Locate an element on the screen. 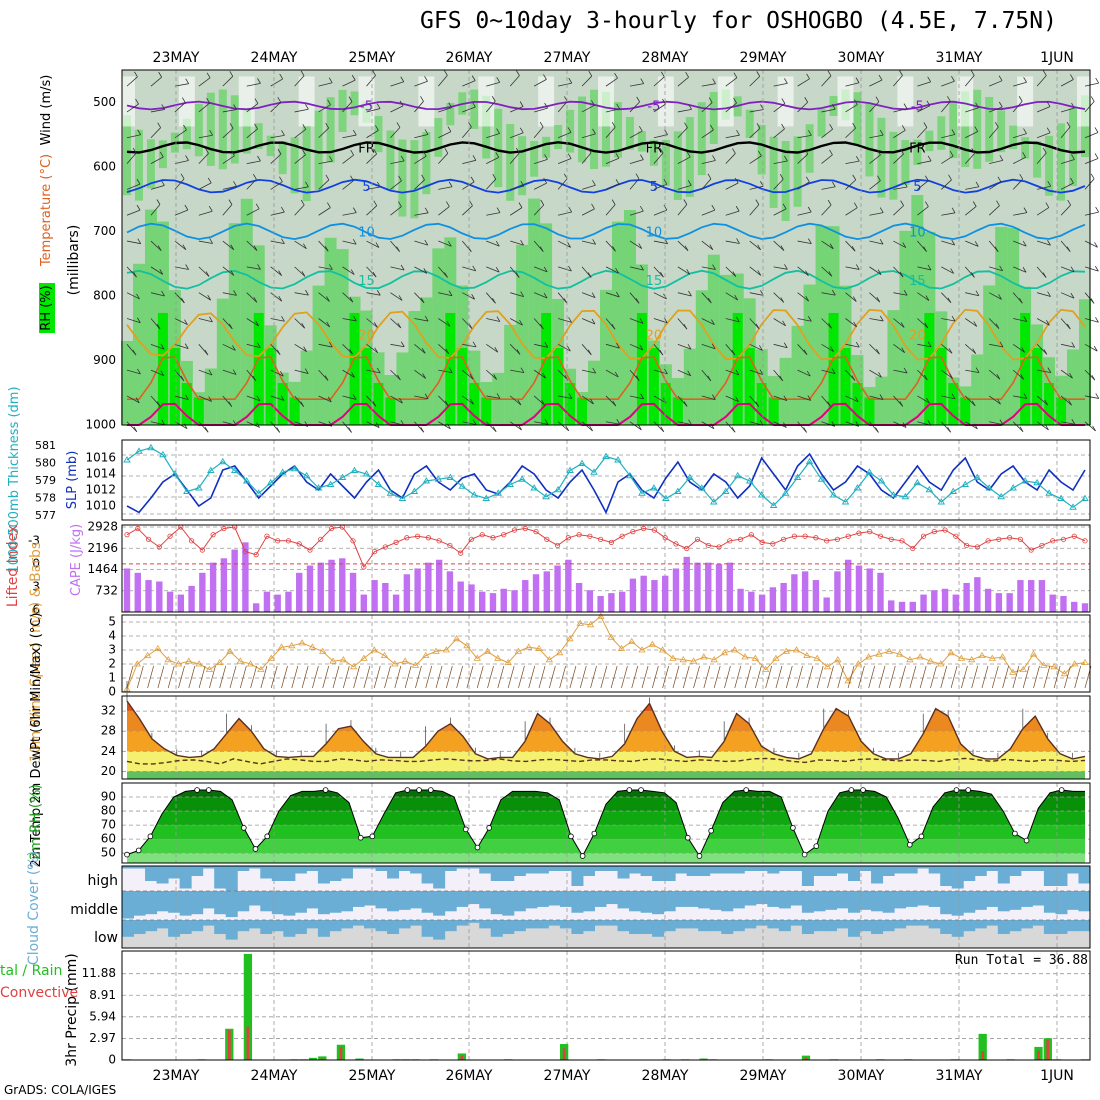 Image resolution: width=1100 pixels, height=1100 pixels. wind-axis-label: 10m Wind Speed (m/s) & Barbs is located at coordinates (36, 652).